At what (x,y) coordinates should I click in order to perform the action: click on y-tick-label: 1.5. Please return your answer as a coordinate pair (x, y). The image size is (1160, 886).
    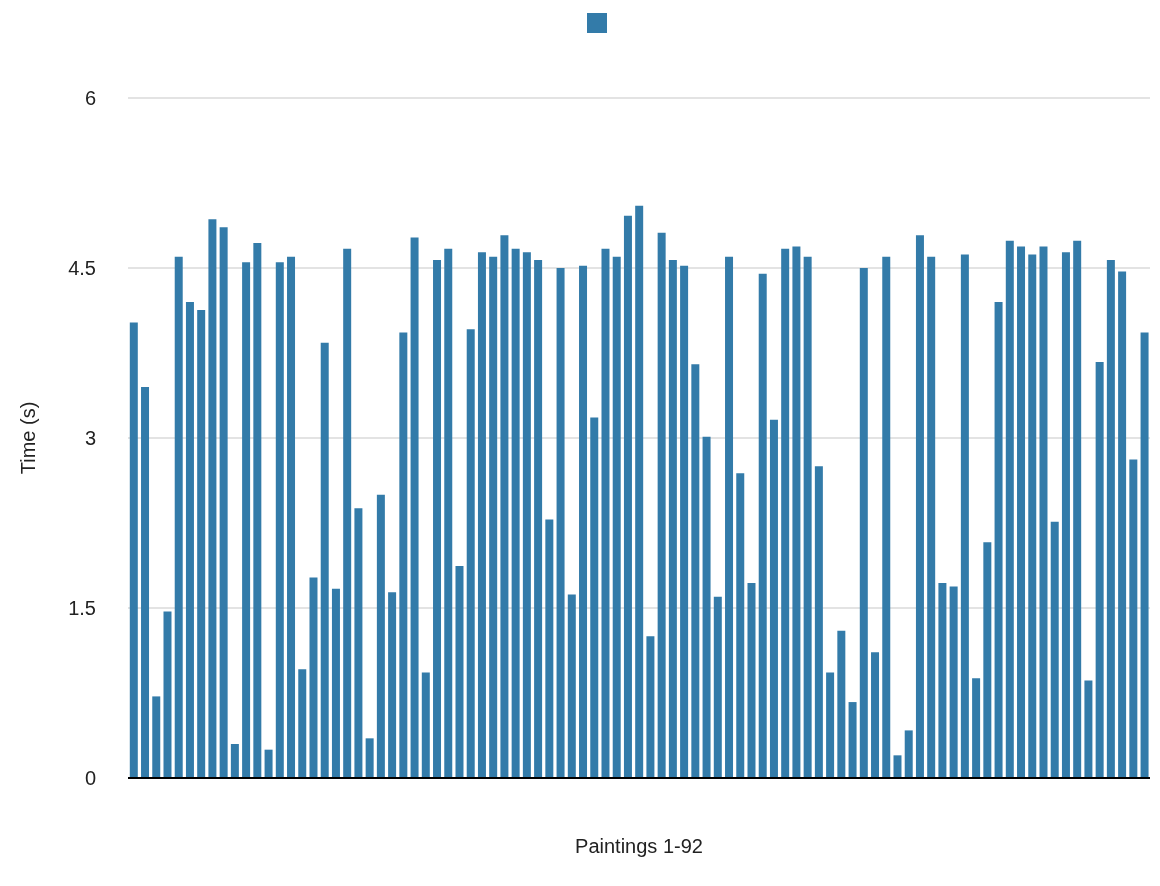
    Looking at the image, I should click on (82, 608).